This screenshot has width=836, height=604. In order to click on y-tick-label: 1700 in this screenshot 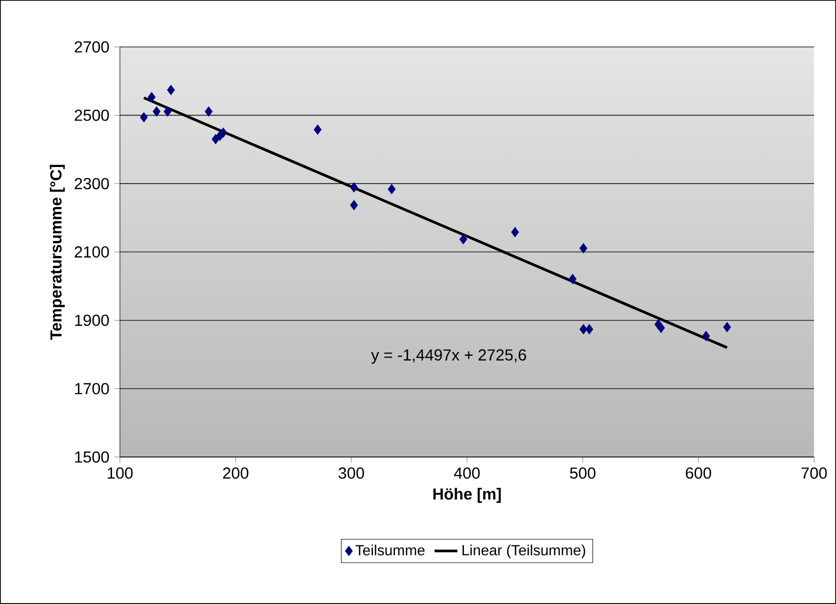, I will do `click(92, 388)`.